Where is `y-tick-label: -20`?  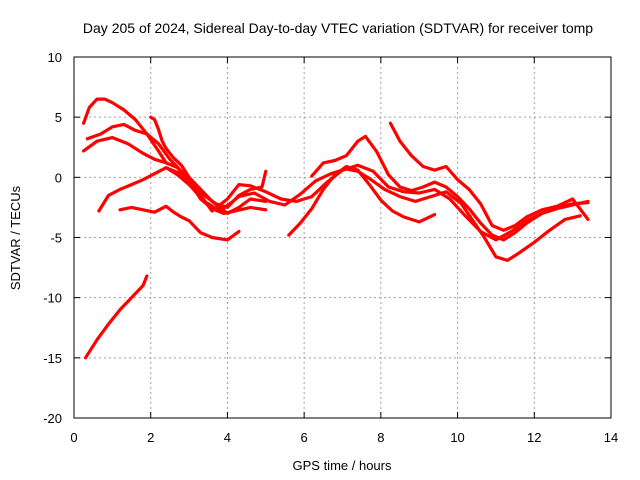
y-tick-label: -20 is located at coordinates (52, 418).